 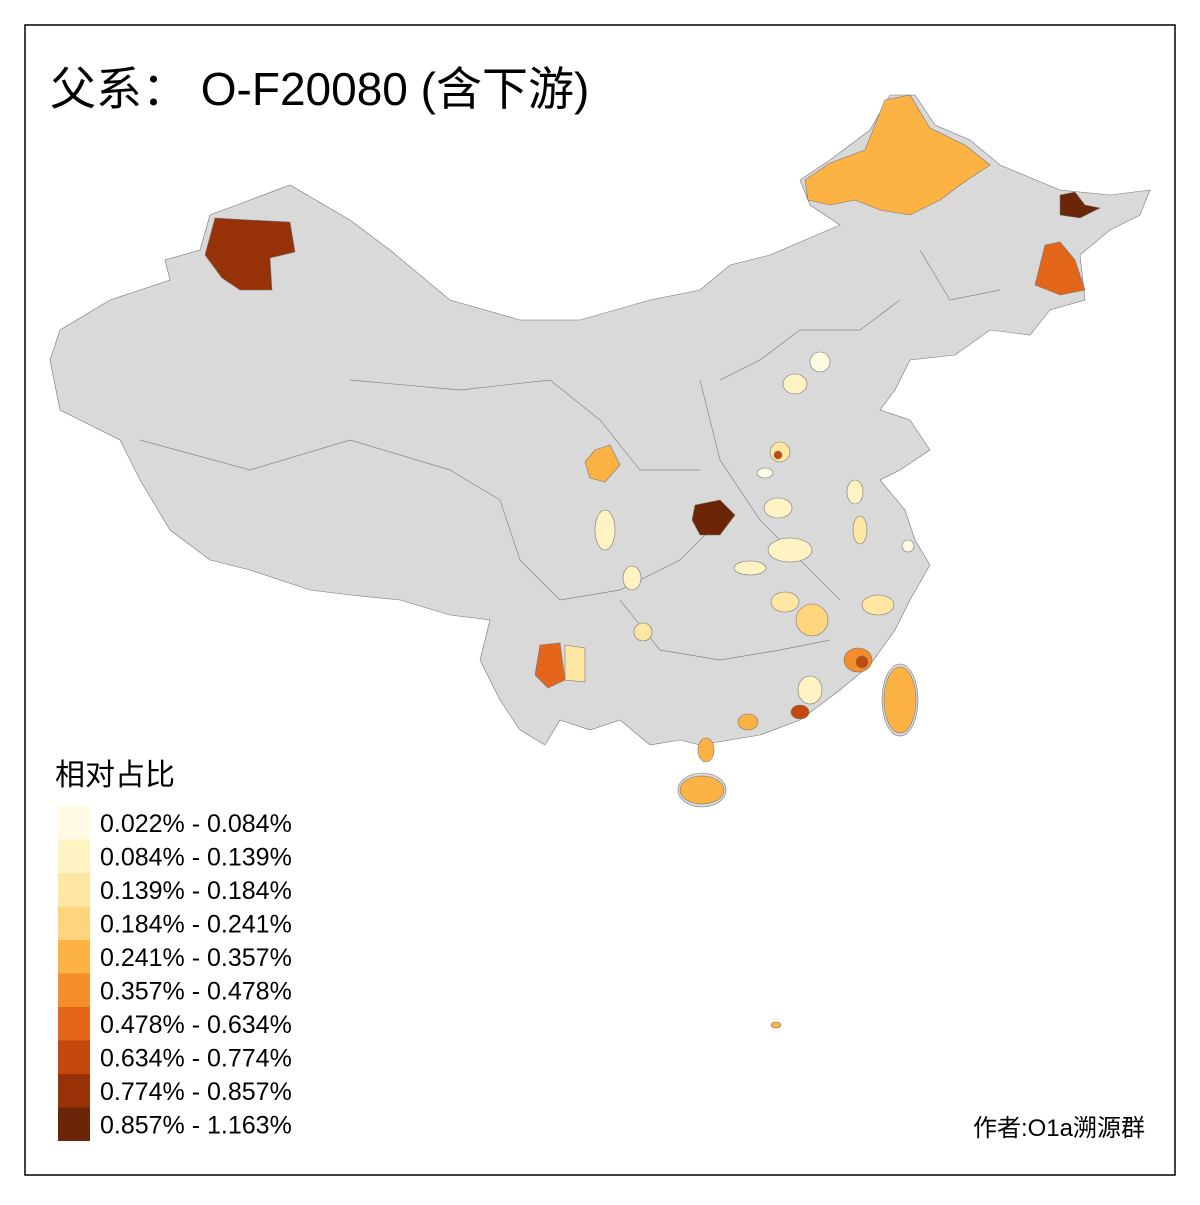 What do you see at coordinates (908, 546) in the screenshot?
I see `region-shanghai` at bounding box center [908, 546].